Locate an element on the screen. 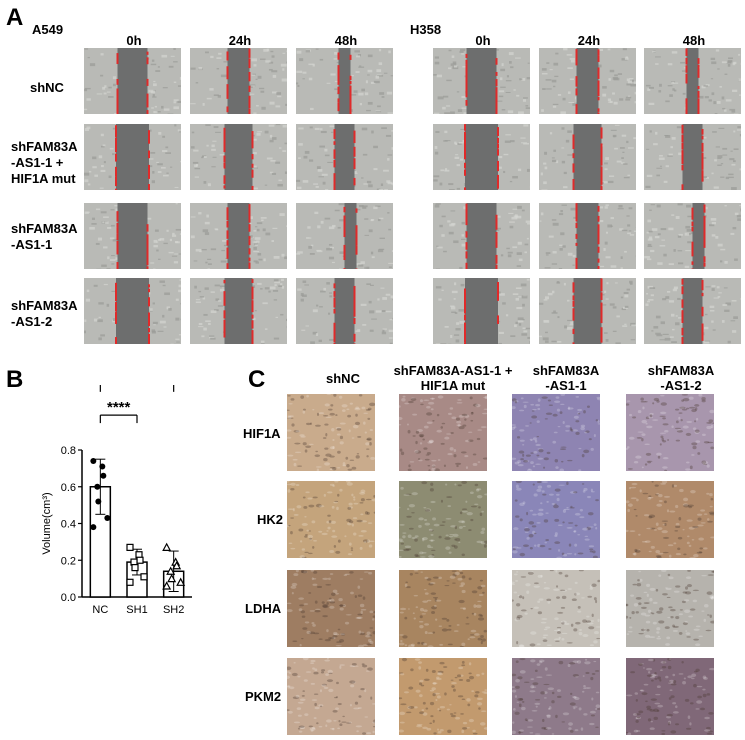 The height and width of the screenshot is (740, 745). y-tick-label: 0.4 is located at coordinates (68, 525).